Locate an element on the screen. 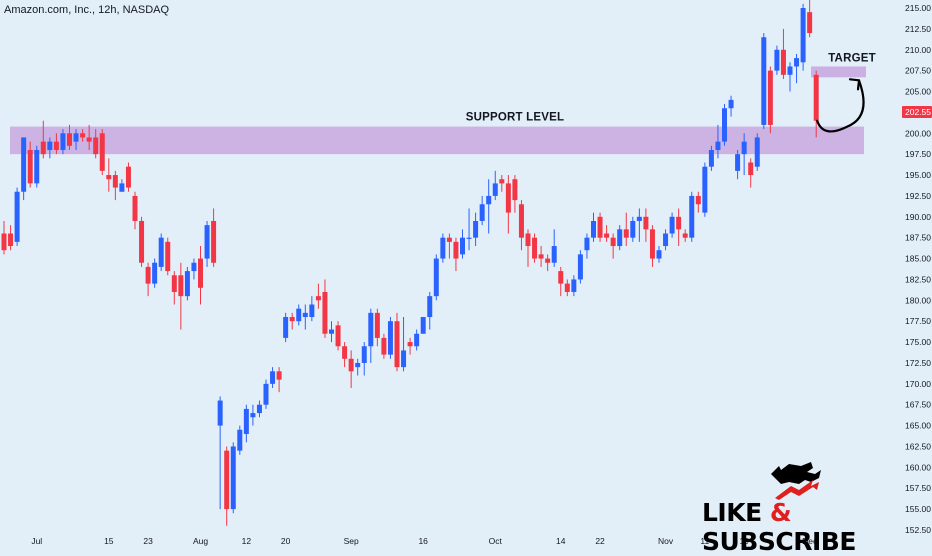 This screenshot has height=556, width=932. target-label: TARGET is located at coordinates (852, 58).